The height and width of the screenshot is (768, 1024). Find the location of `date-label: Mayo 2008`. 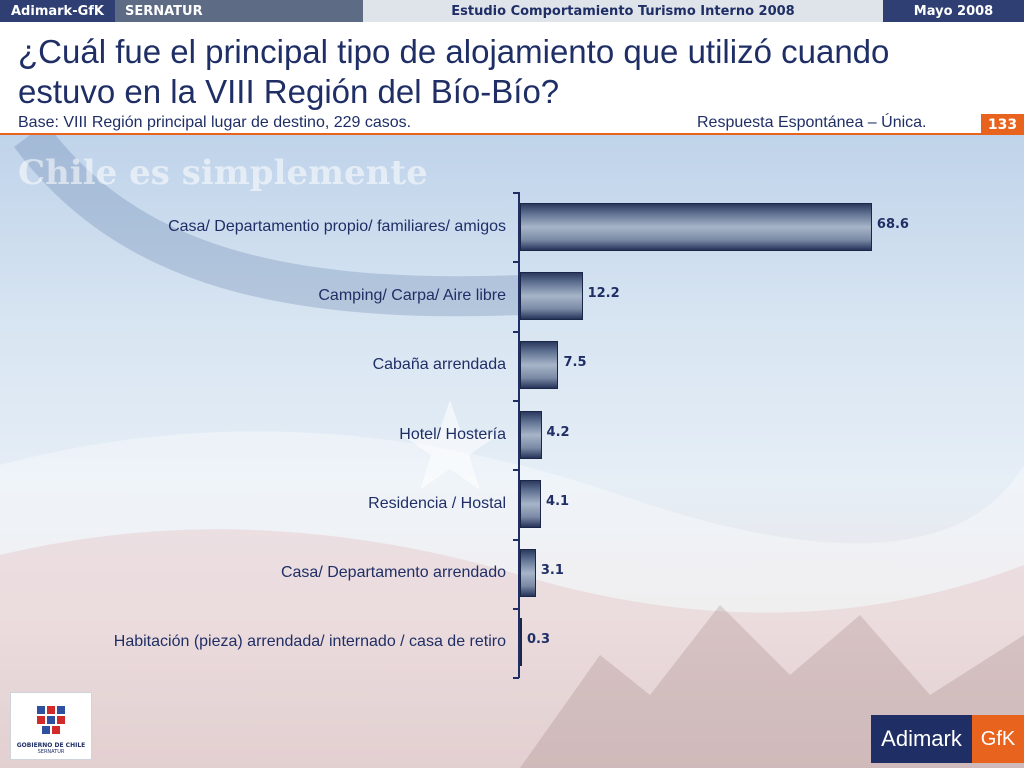

date-label: Mayo 2008 is located at coordinates (953, 11).